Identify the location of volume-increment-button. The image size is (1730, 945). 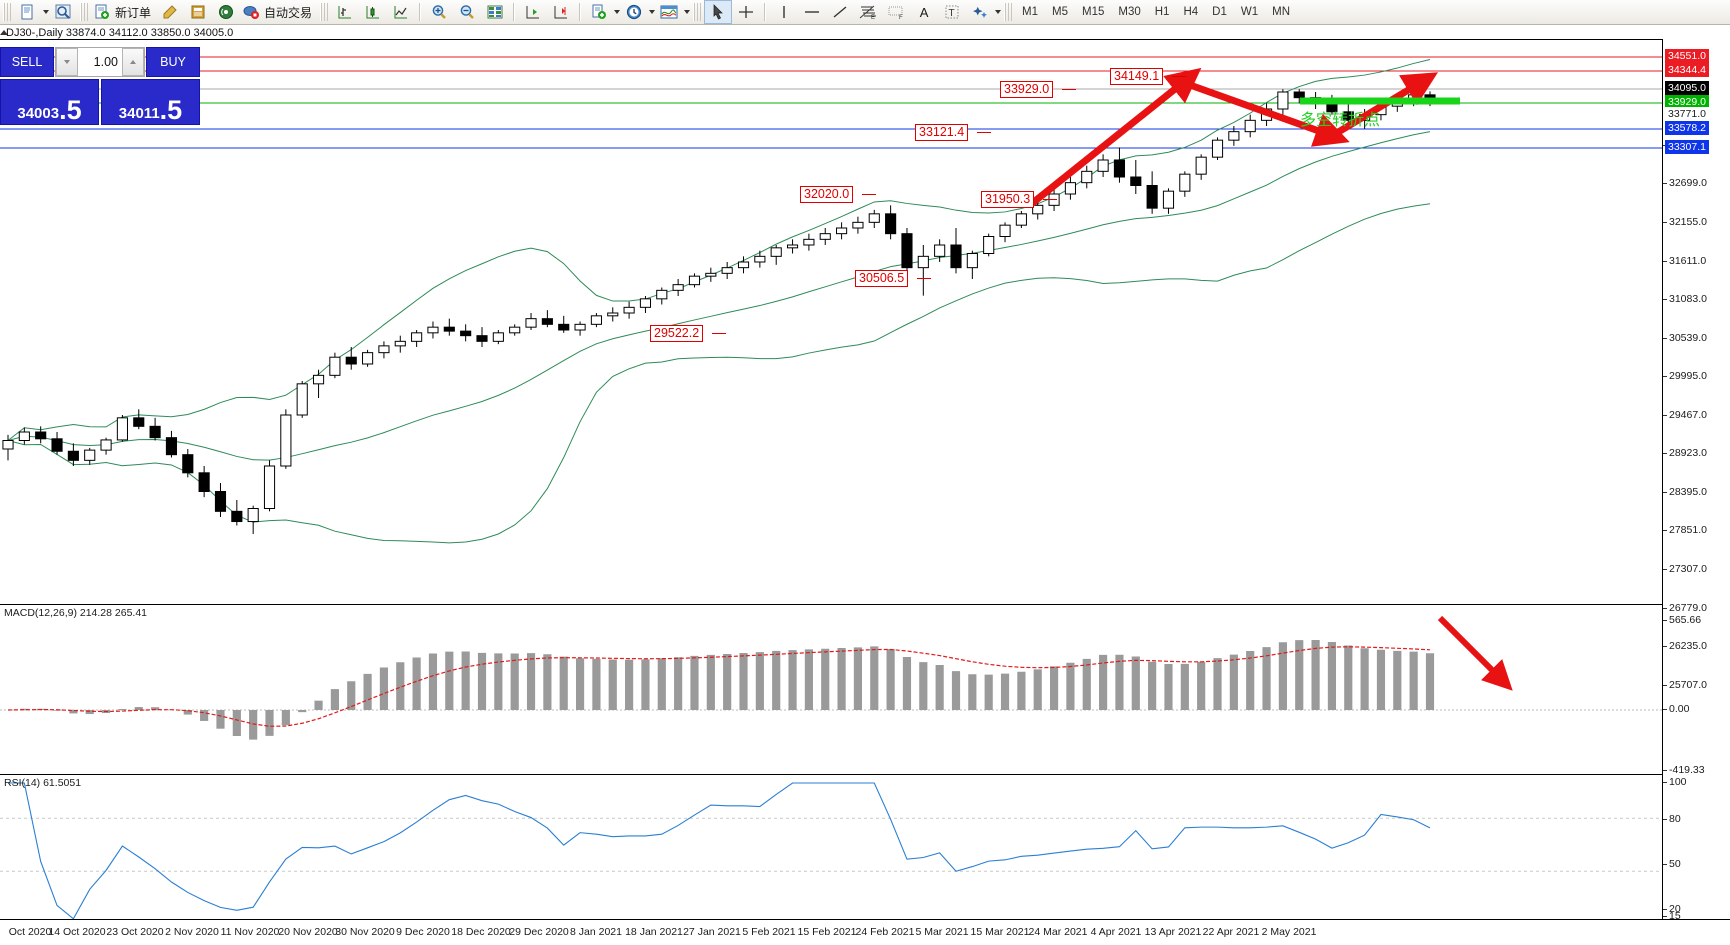
(133, 62).